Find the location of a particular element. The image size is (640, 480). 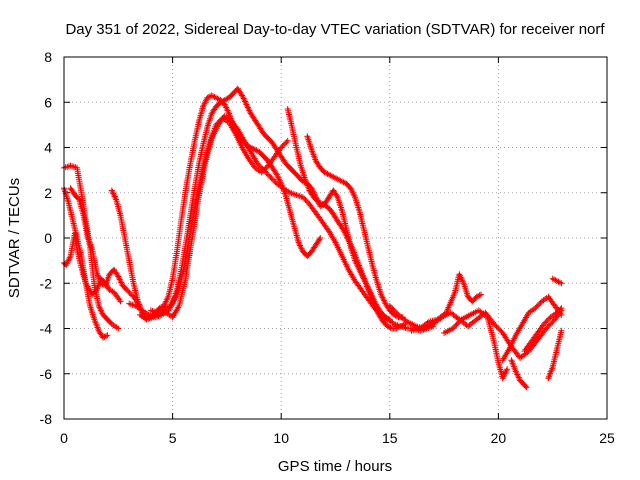

x-tick-label: 20 is located at coordinates (499, 438).